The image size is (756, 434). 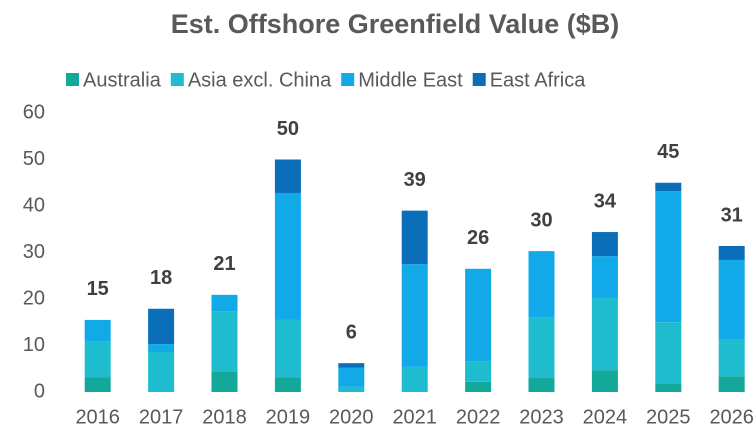 What do you see at coordinates (478, 238) in the screenshot?
I see `total-label: 26` at bounding box center [478, 238].